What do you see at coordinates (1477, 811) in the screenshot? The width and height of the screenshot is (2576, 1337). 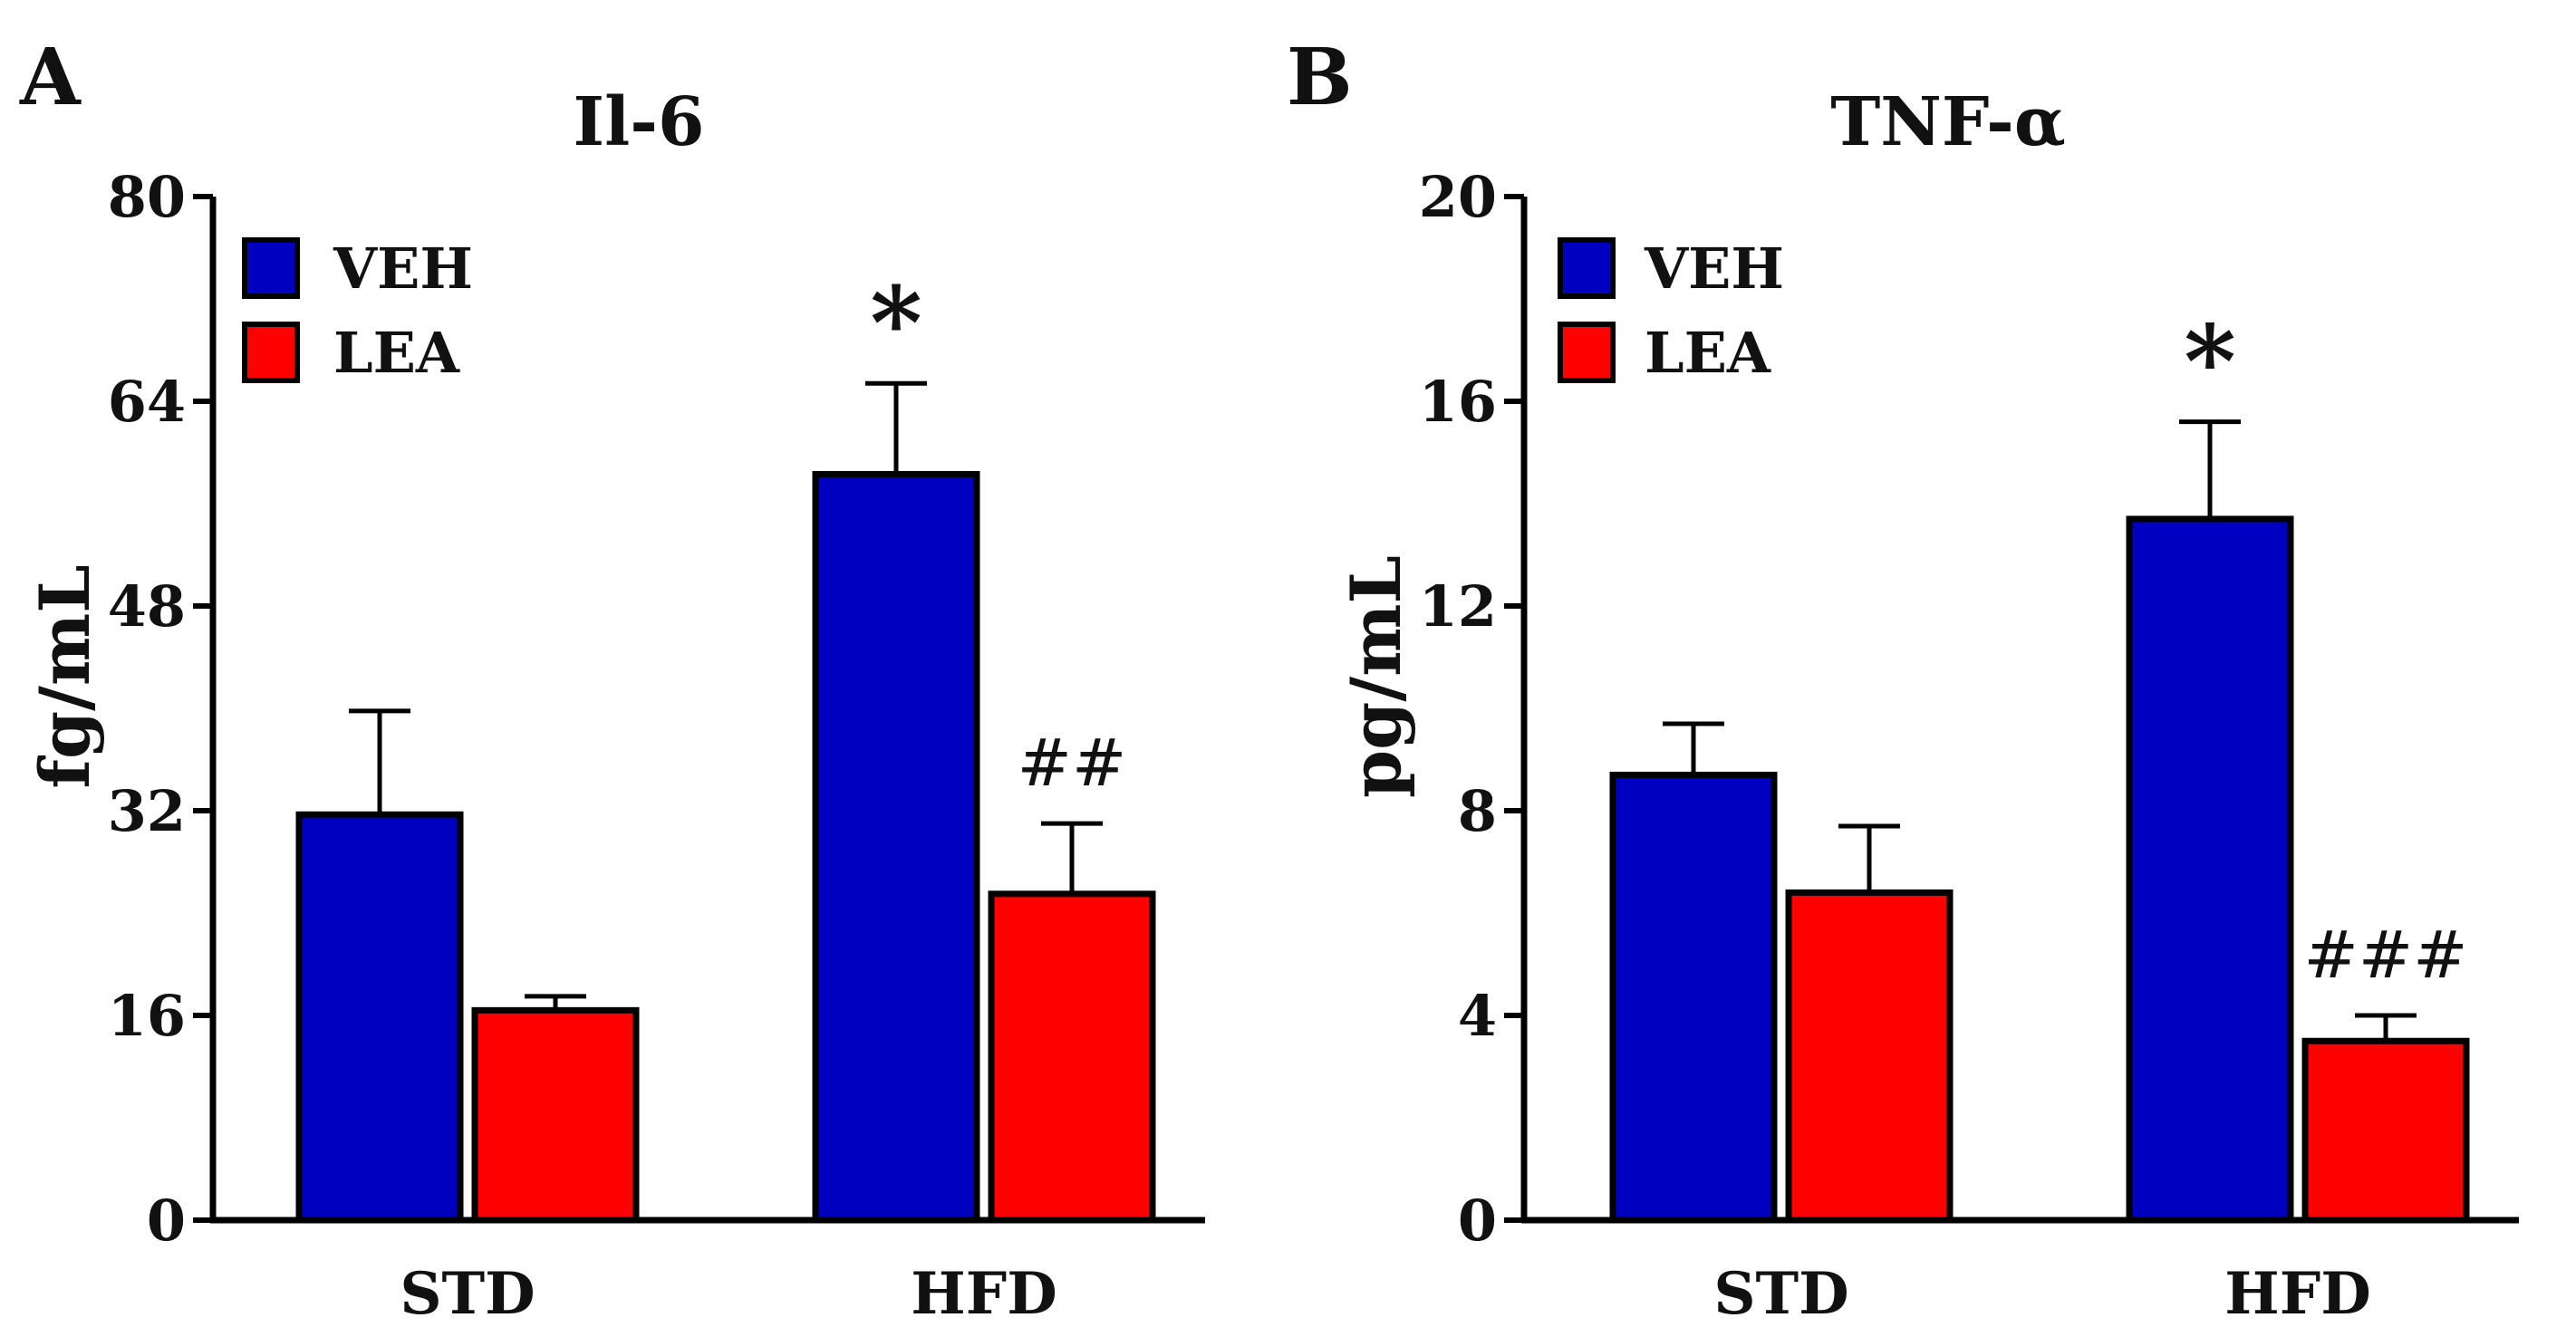 I see `y-tick-label: 8` at bounding box center [1477, 811].